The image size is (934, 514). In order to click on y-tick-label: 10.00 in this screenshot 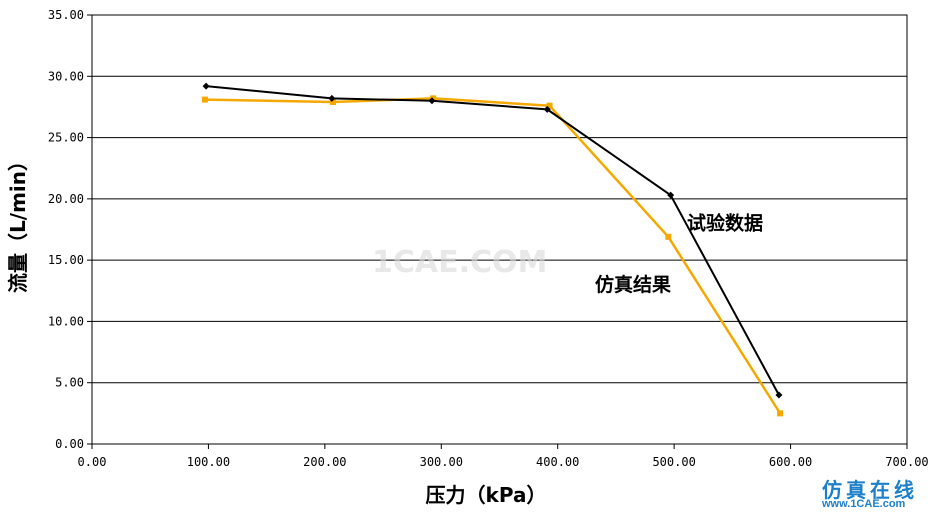, I will do `click(66, 321)`.